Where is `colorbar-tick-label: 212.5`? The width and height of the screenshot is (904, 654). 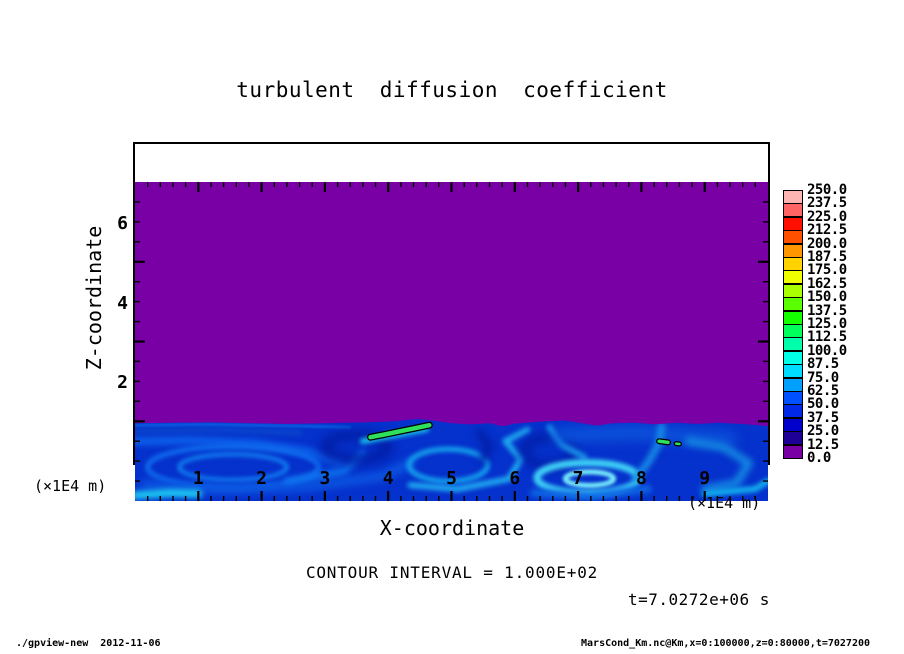 colorbar-tick-label: 212.5 is located at coordinates (827, 230).